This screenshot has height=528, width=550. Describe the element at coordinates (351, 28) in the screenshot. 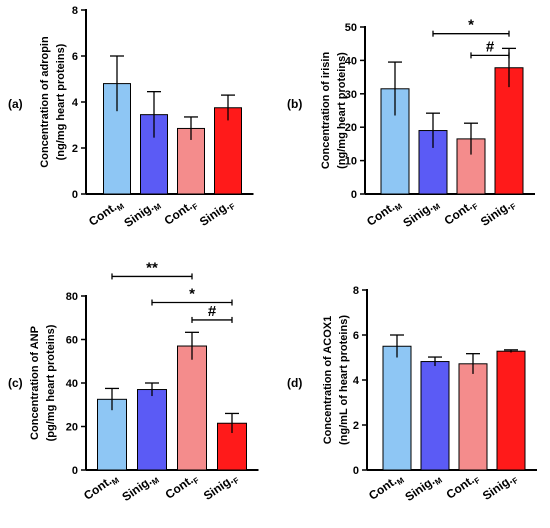

I see `y-tick-label: 50` at that location.